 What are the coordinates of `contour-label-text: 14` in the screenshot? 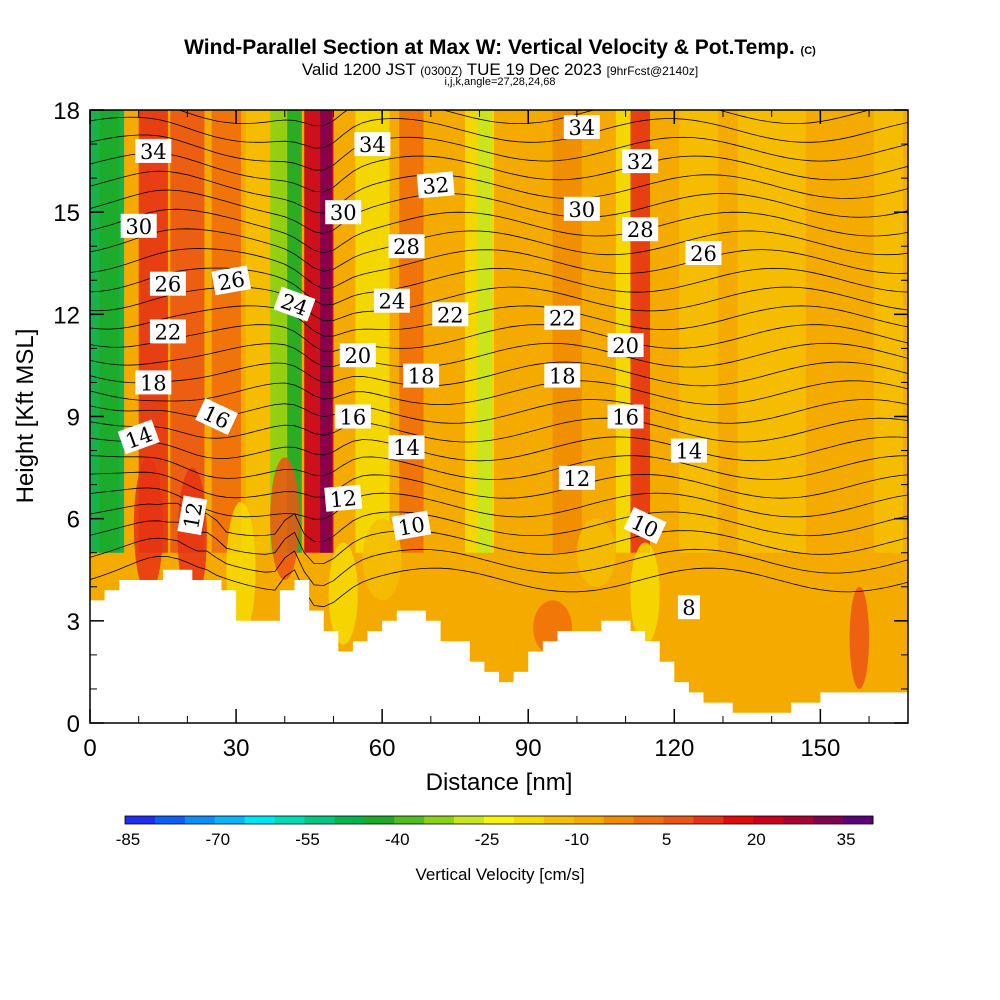 It's located at (689, 452).